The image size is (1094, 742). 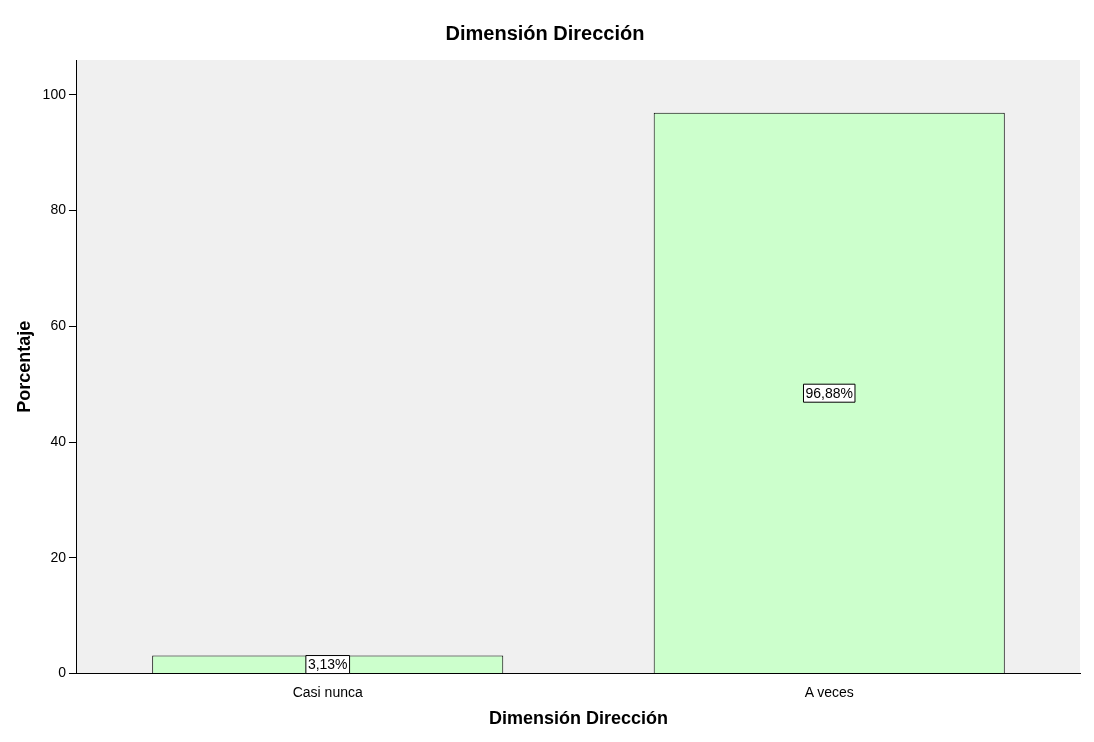 I want to click on chart-title: Dimensión Dirección, so click(x=545, y=32).